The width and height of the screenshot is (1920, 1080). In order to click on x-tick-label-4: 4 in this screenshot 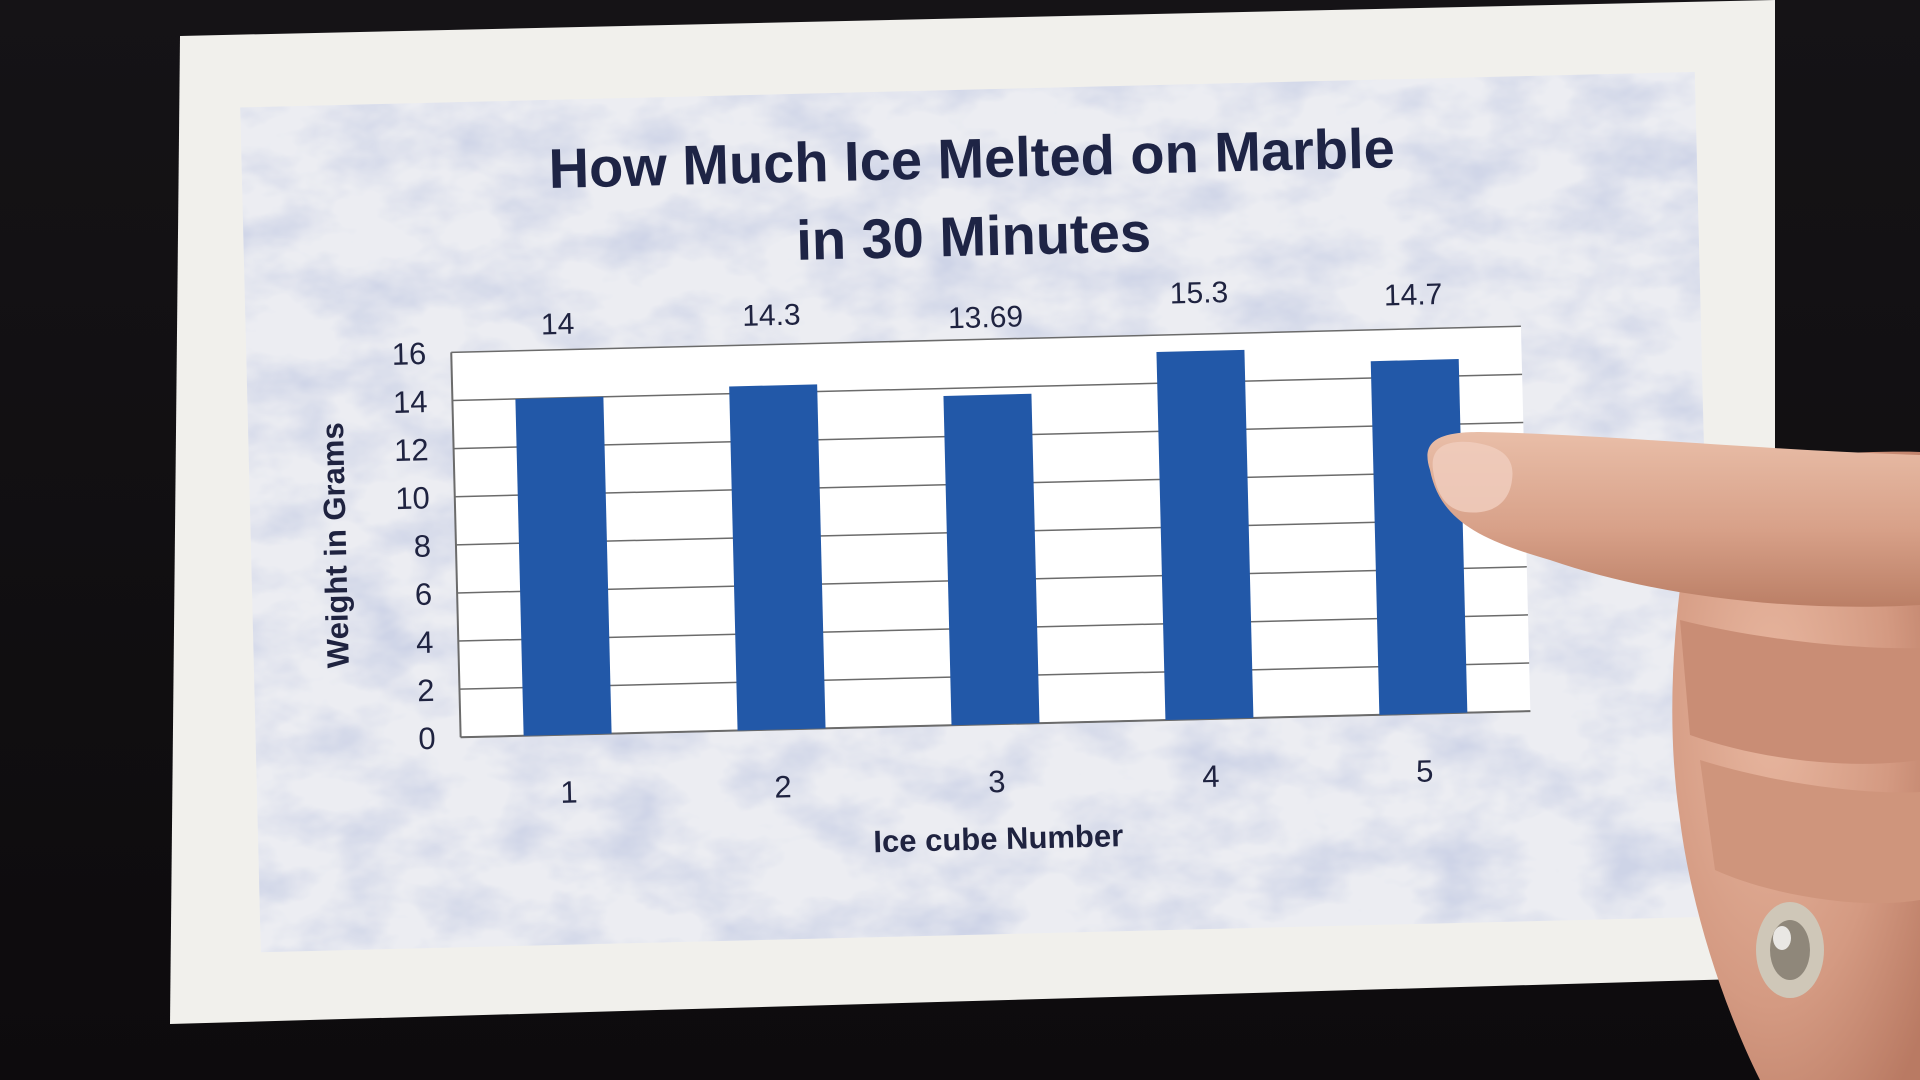, I will do `click(1211, 776)`.